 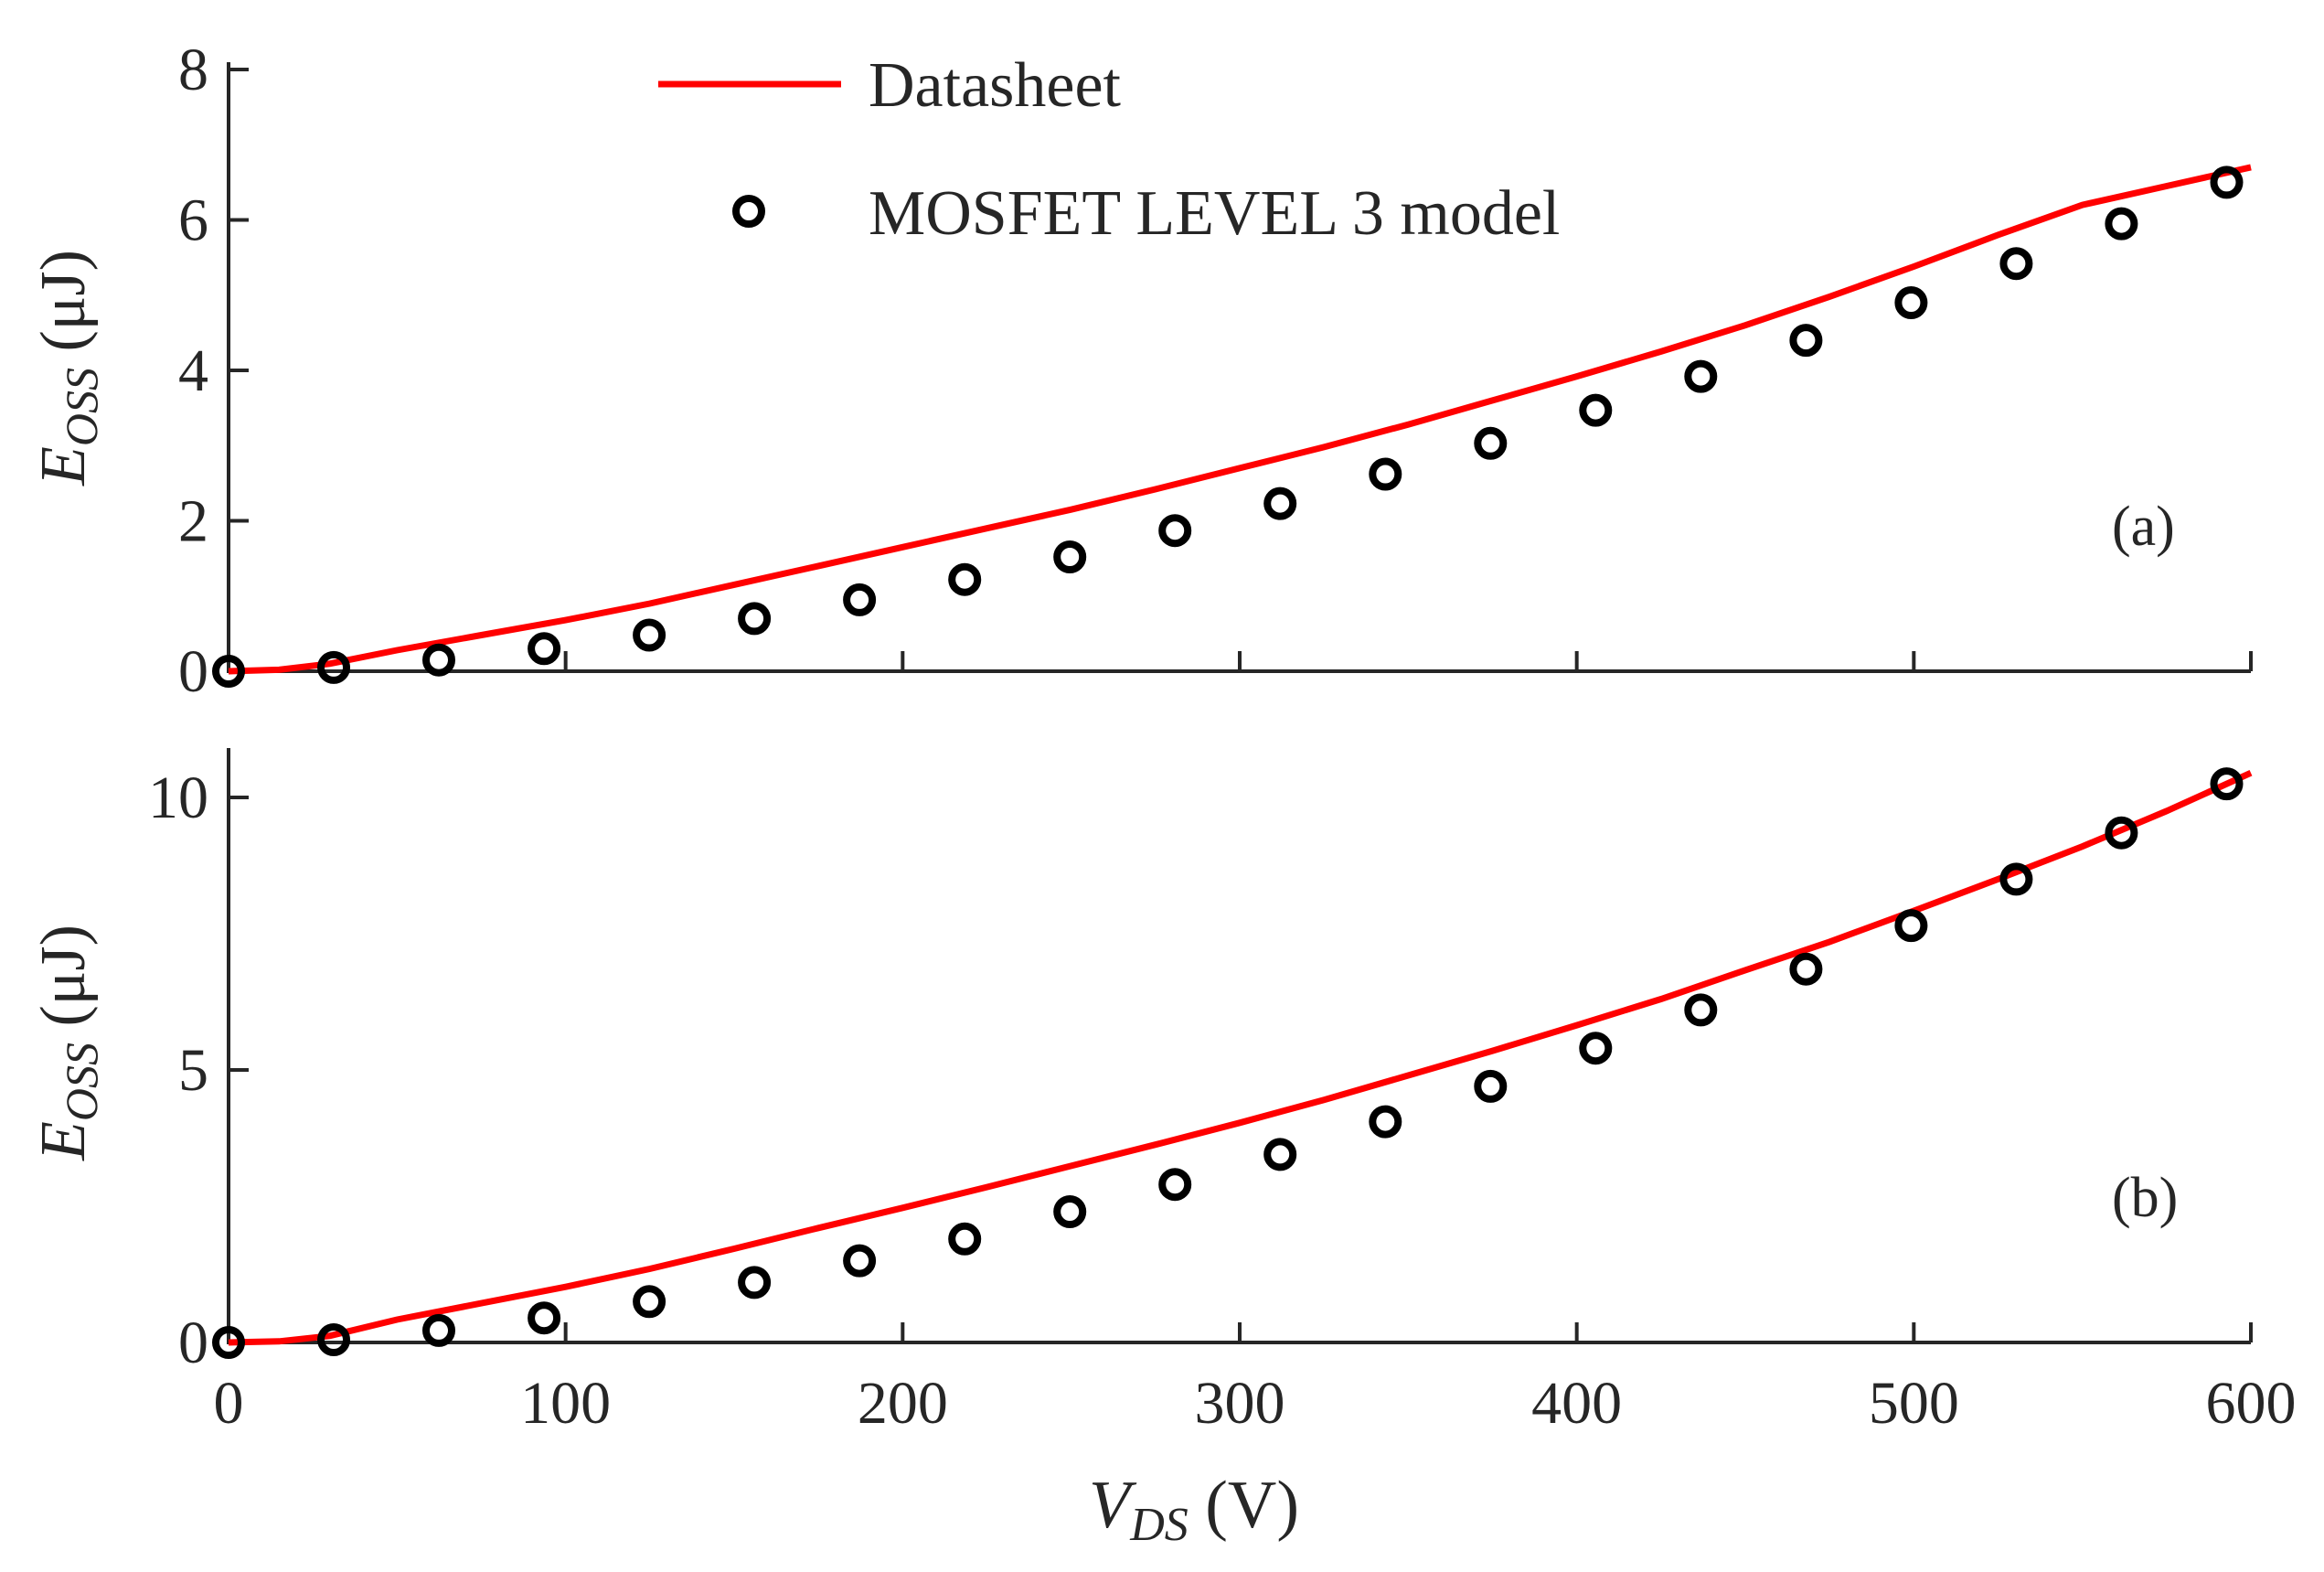 I want to click on panel-b-ytick-label-10: 10, so click(x=178, y=798).